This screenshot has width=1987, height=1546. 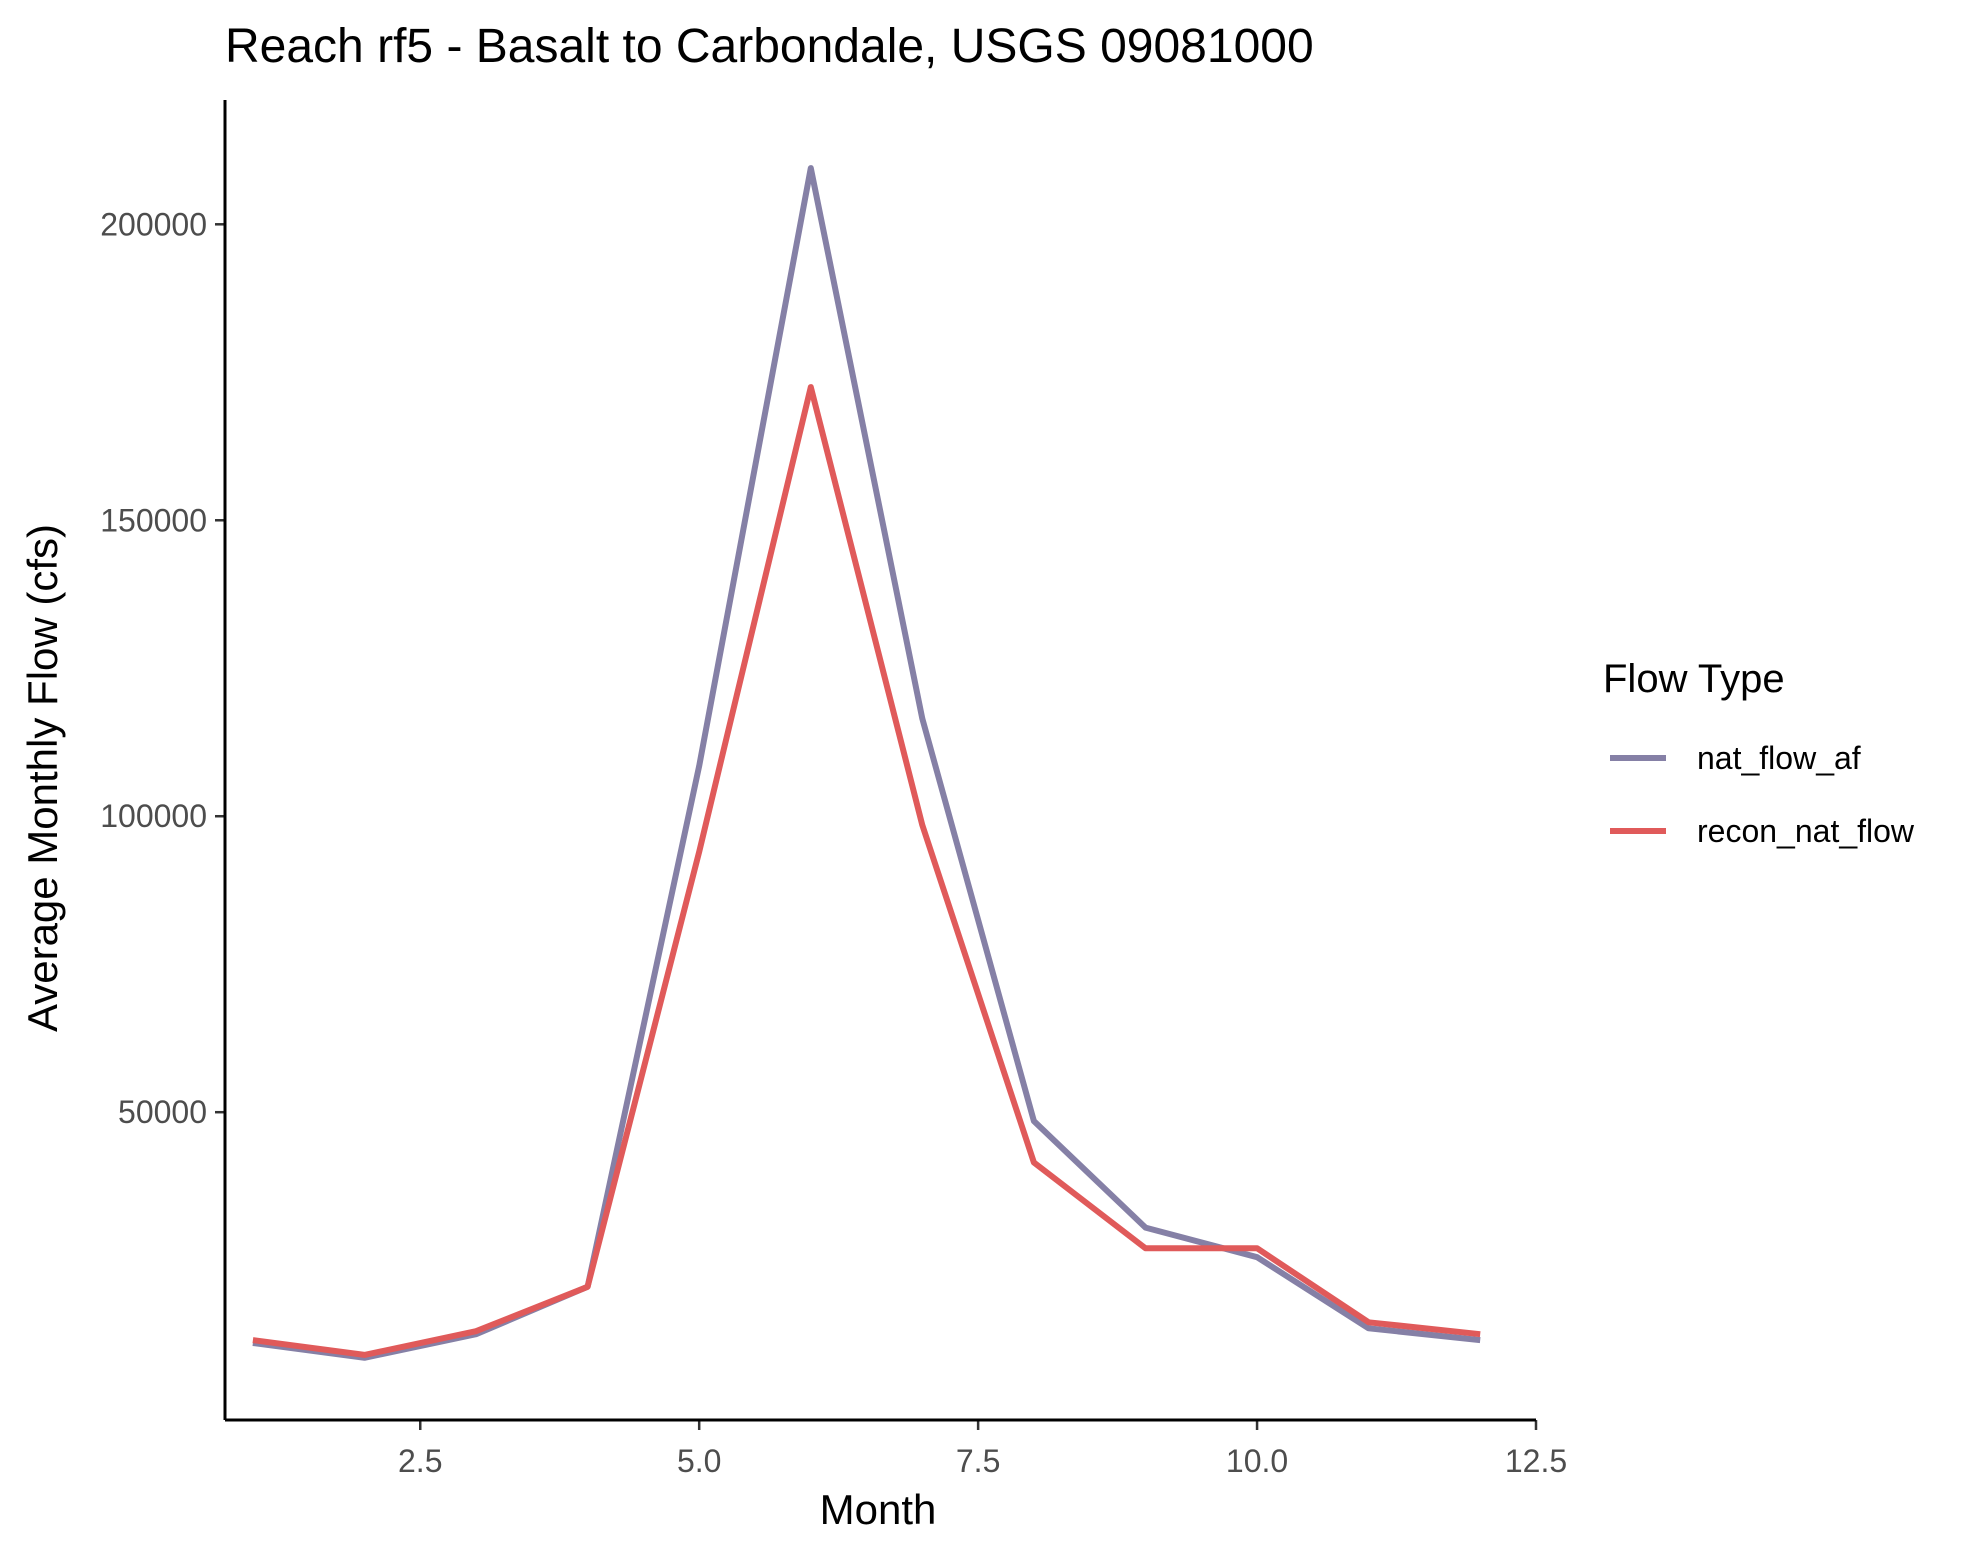 I want to click on legend: Flow Type nat_flow_af recon_nat_flow, so click(x=1759, y=753).